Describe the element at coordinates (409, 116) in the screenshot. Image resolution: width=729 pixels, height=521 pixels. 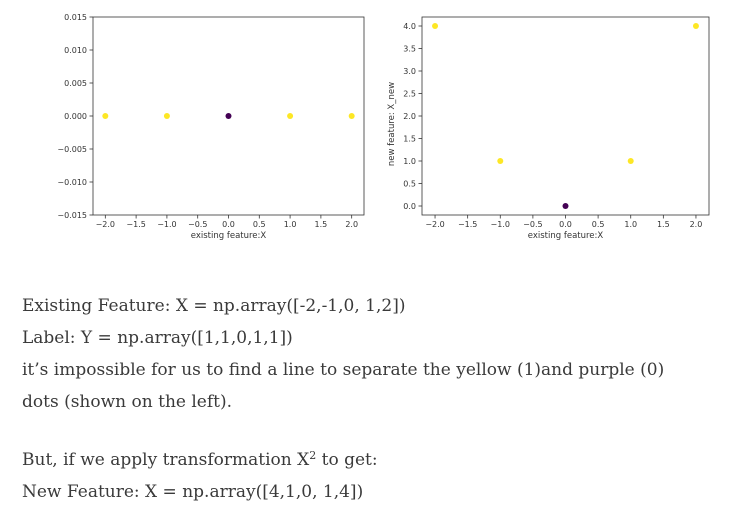
I see `y-tick-label: 2.0` at that location.